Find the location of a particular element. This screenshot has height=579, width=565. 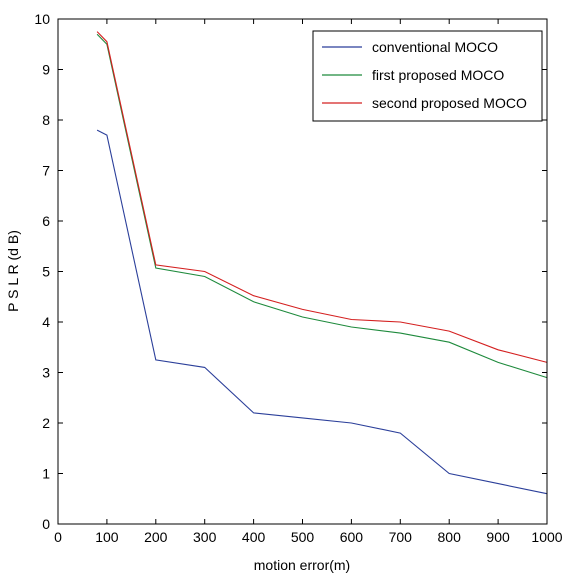

x-tick-label: 700 is located at coordinates (401, 537).